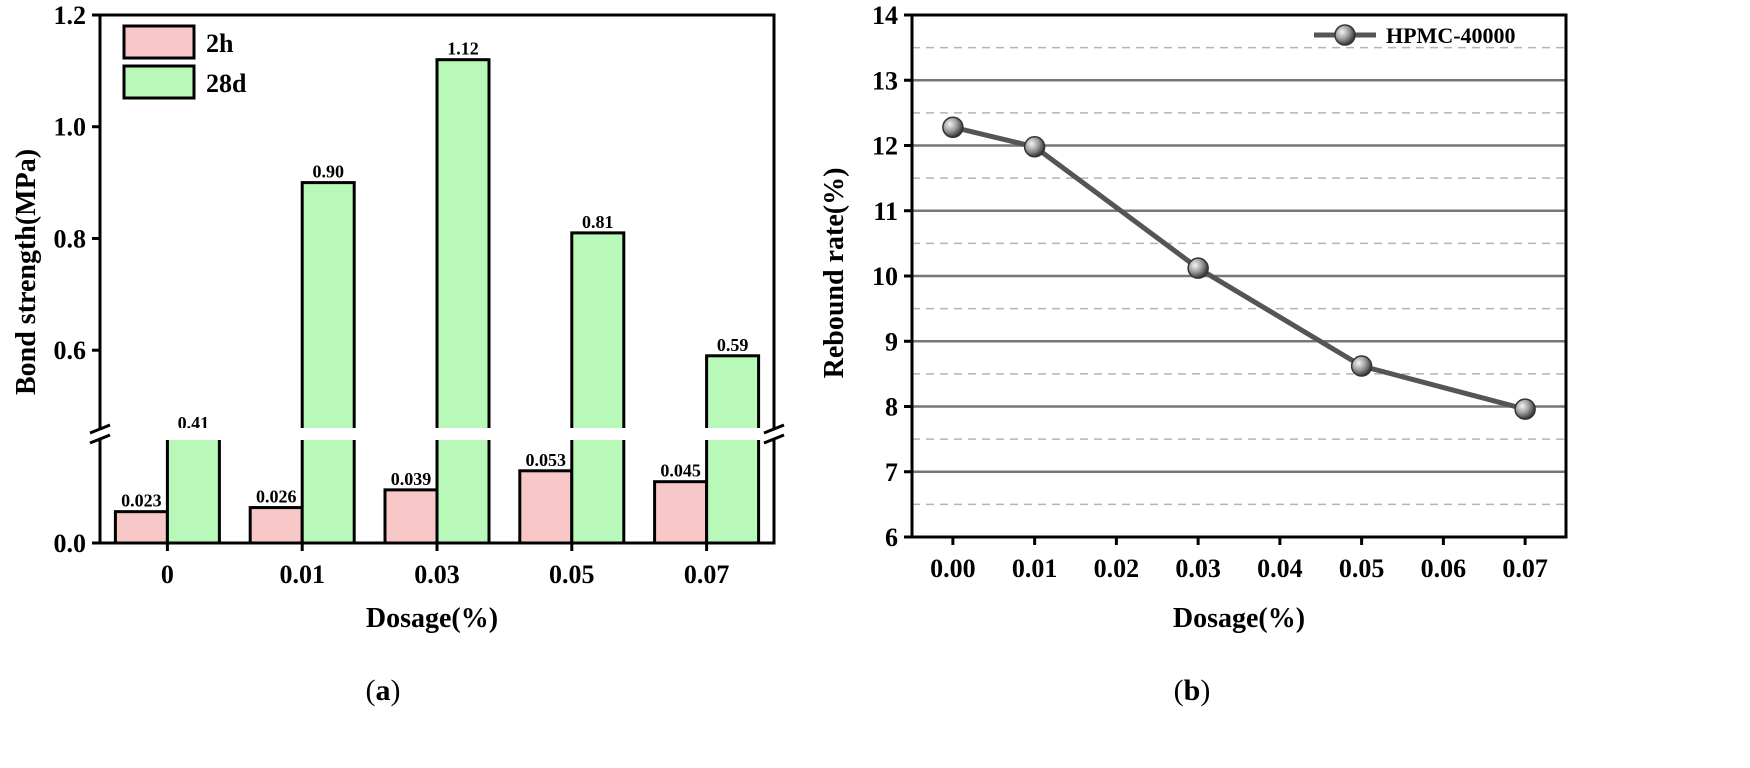 This screenshot has width=1750, height=768. What do you see at coordinates (598, 222) in the screenshot?
I see `data-label-28d-0.05: 0.81` at bounding box center [598, 222].